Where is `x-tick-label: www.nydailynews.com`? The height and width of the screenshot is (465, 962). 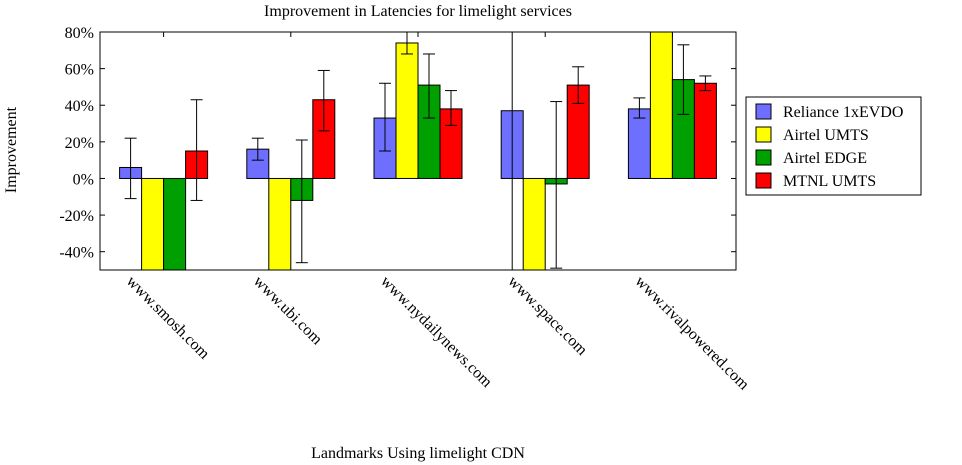 x-tick-label: www.nydailynews.com is located at coordinates (436, 332).